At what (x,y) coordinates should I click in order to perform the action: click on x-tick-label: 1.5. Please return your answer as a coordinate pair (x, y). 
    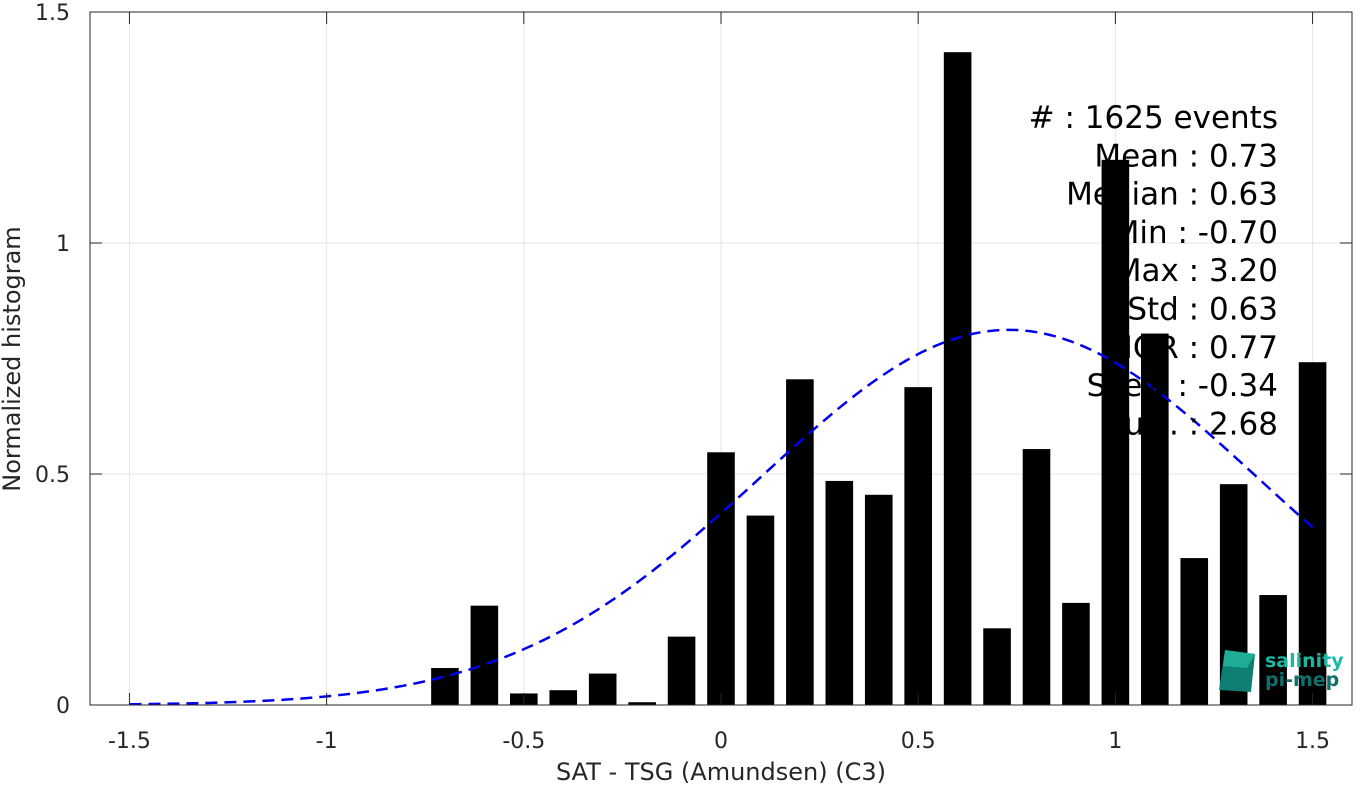
    Looking at the image, I should click on (1312, 741).